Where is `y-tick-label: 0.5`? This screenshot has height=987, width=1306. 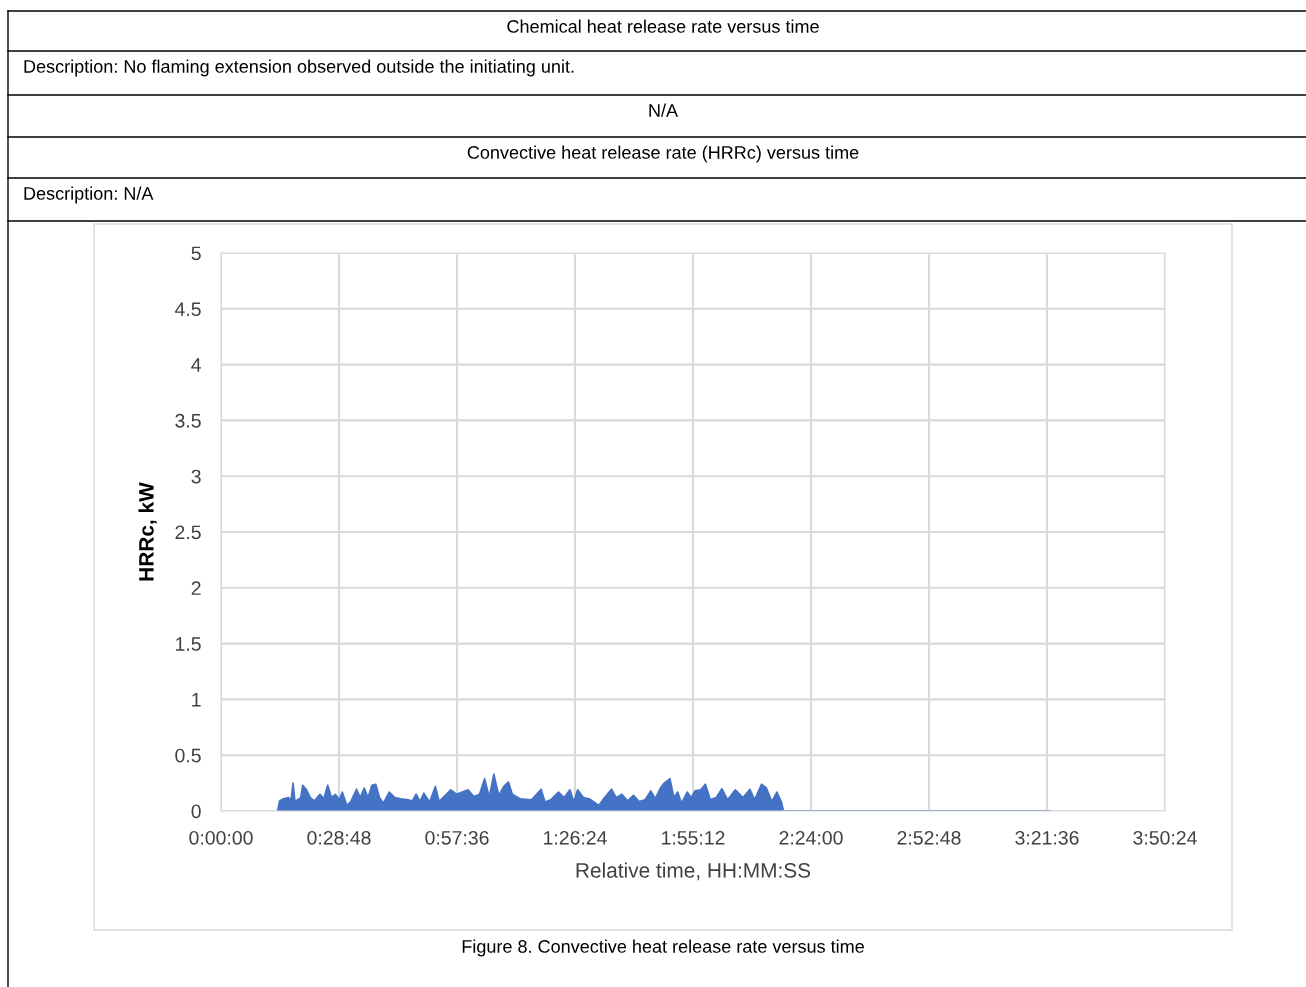 y-tick-label: 0.5 is located at coordinates (188, 755).